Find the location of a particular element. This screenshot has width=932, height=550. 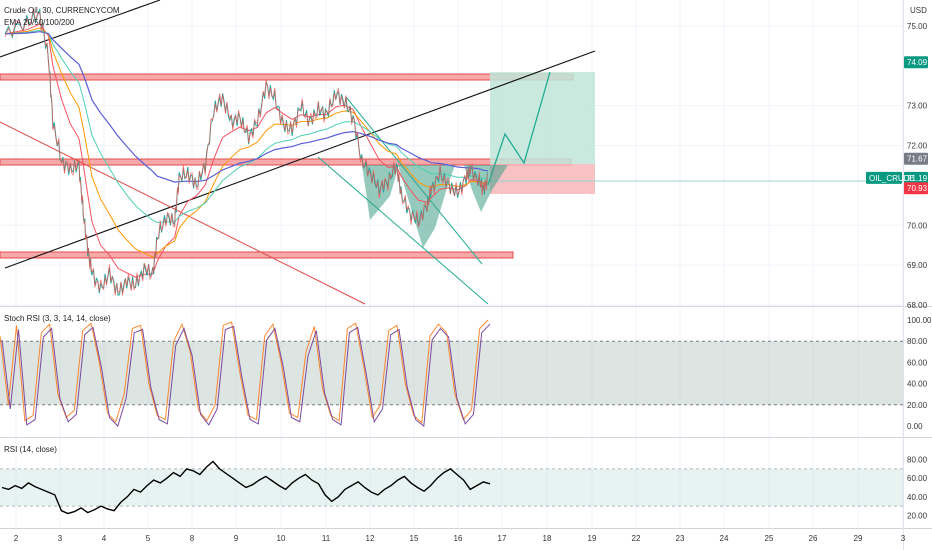

long-position-profit-area is located at coordinates (542, 118).